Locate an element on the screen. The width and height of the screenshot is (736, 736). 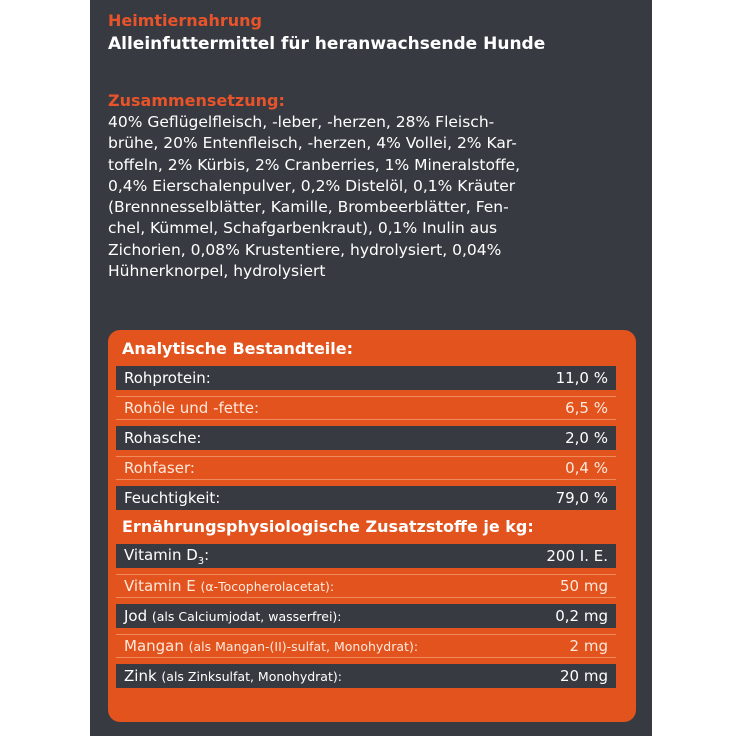
additive-detail: (α-Tocopherolacetat): is located at coordinates (267, 586).